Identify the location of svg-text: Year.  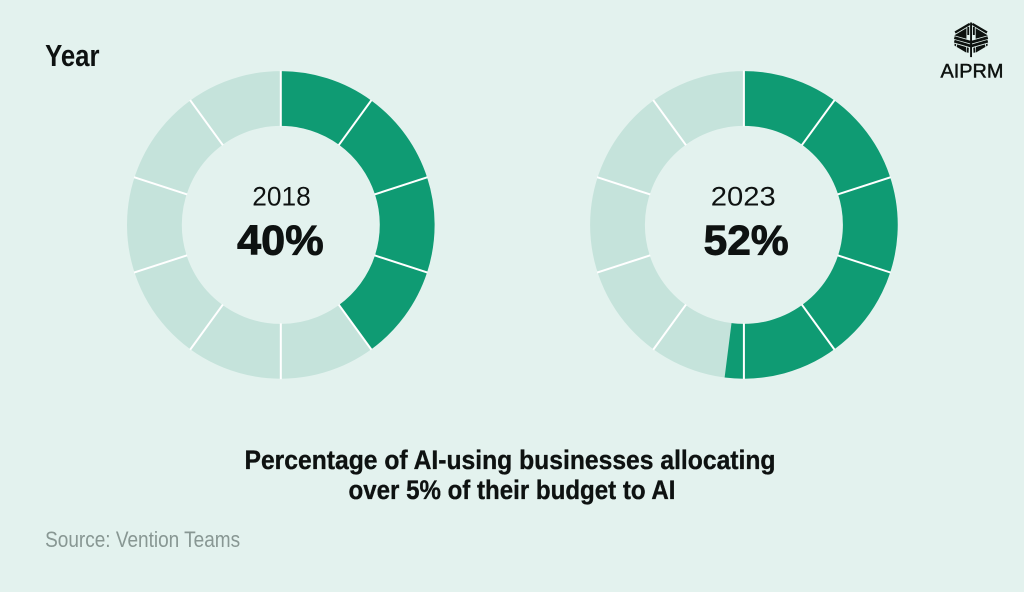
(72, 55).